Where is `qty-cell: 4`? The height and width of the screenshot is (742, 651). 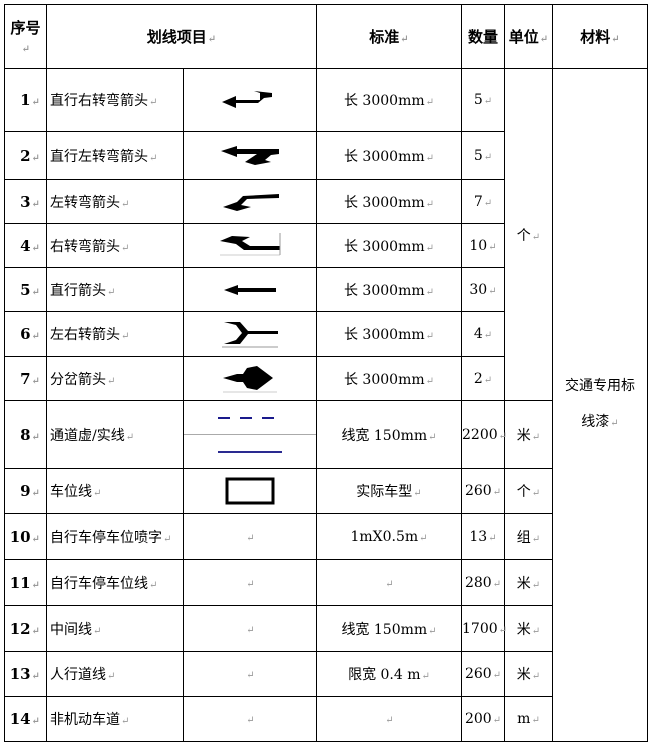 qty-cell: 4 is located at coordinates (483, 334).